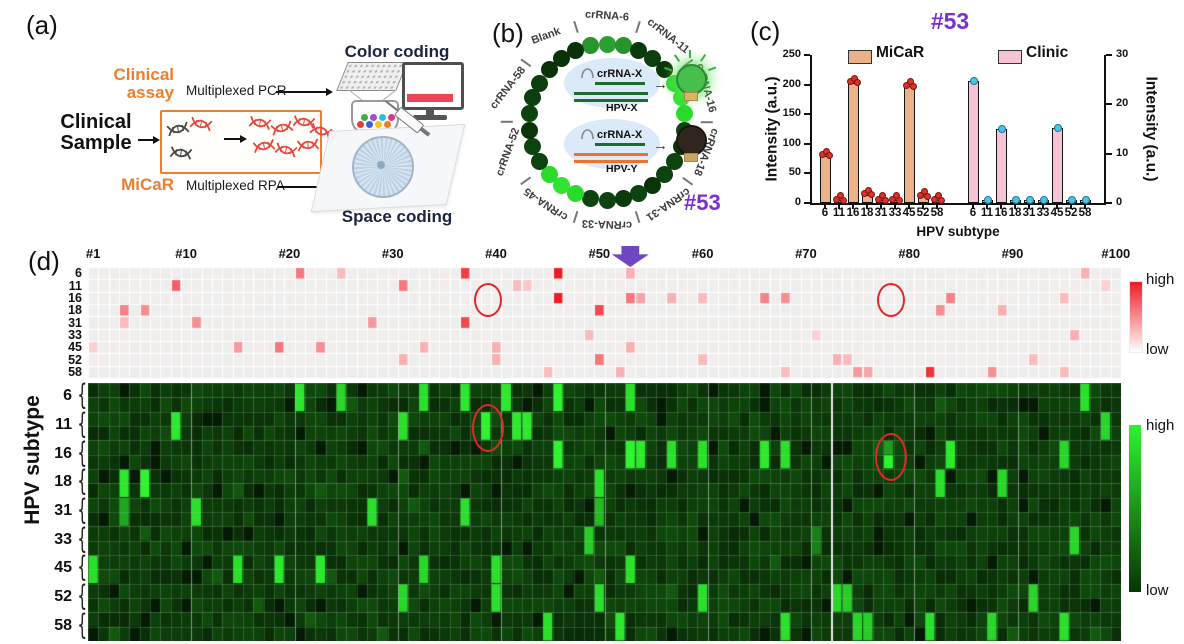  I want to click on x-axis-title: HPV subtype, so click(958, 231).